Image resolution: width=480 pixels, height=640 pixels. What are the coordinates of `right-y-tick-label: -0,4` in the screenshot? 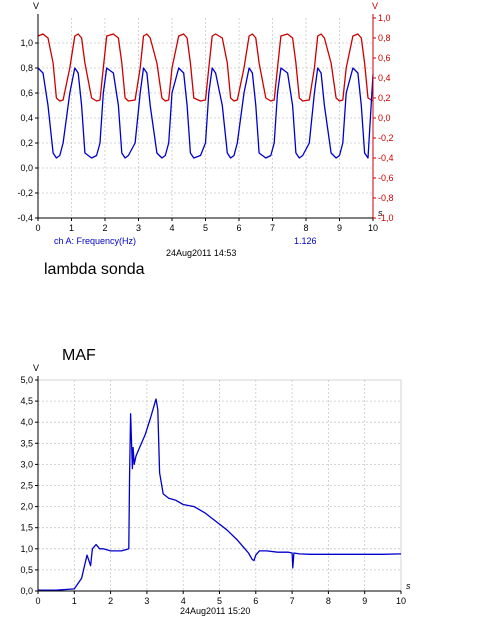 It's located at (386, 158).